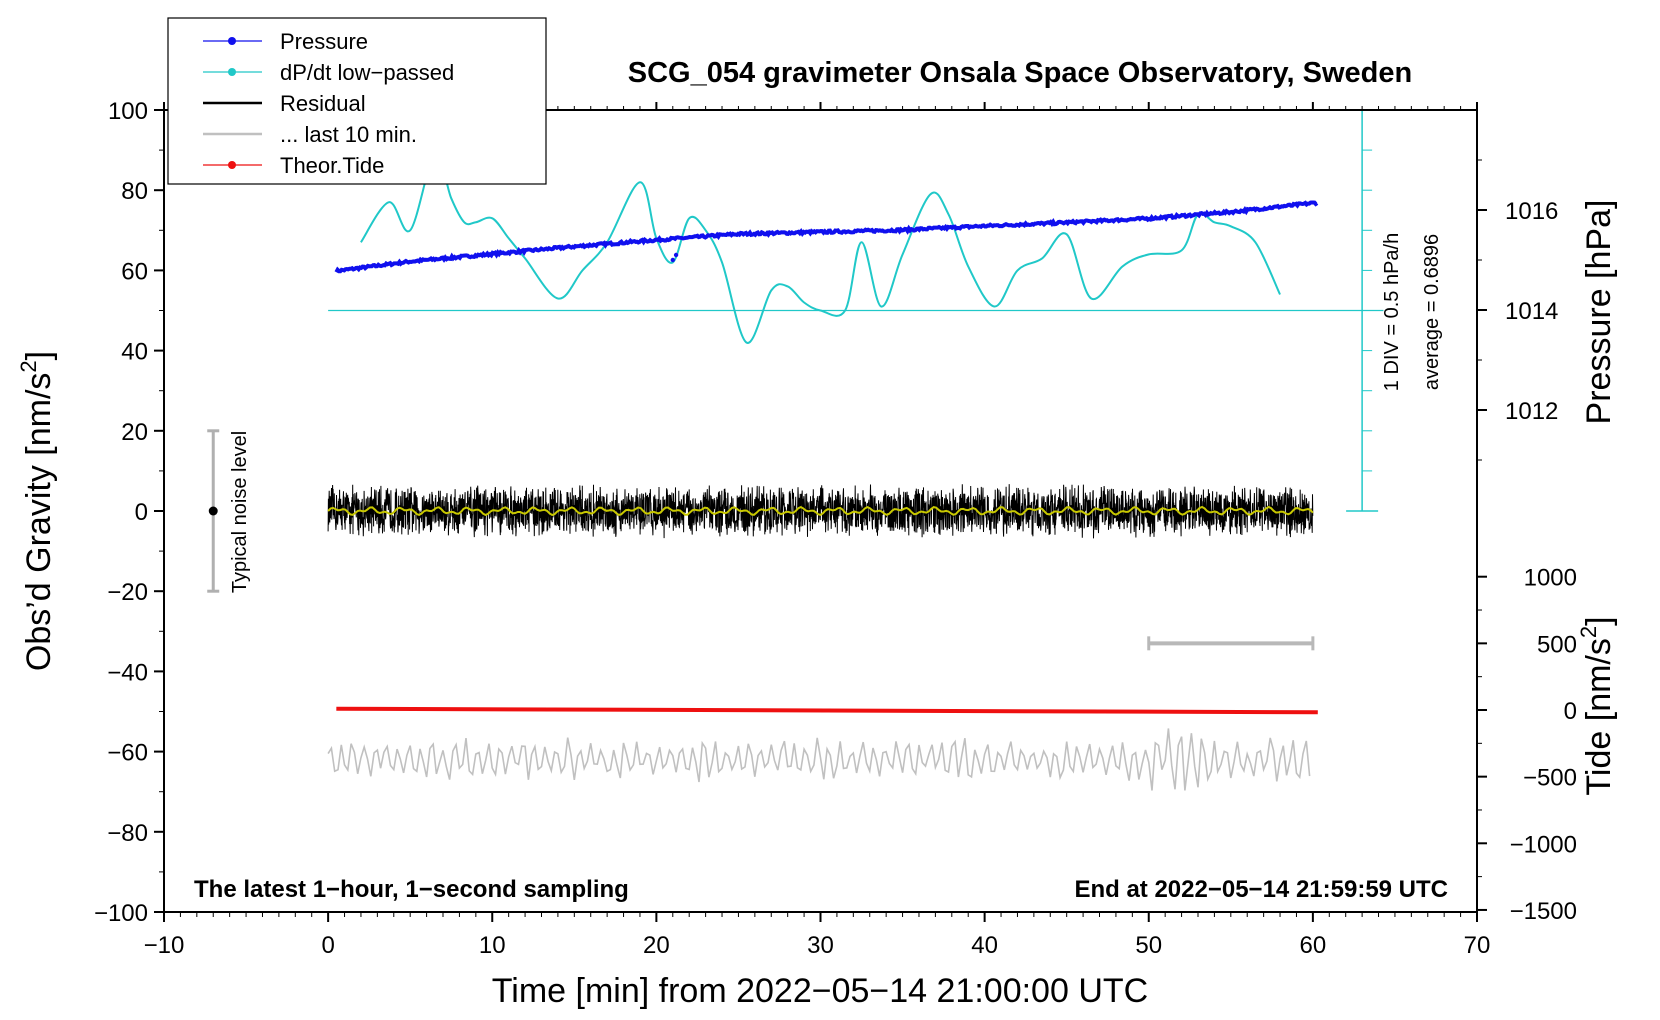  What do you see at coordinates (820, 991) in the screenshot?
I see `x-axis-title: Time [min] from 2022−05−14 21:00:00 UTC` at bounding box center [820, 991].